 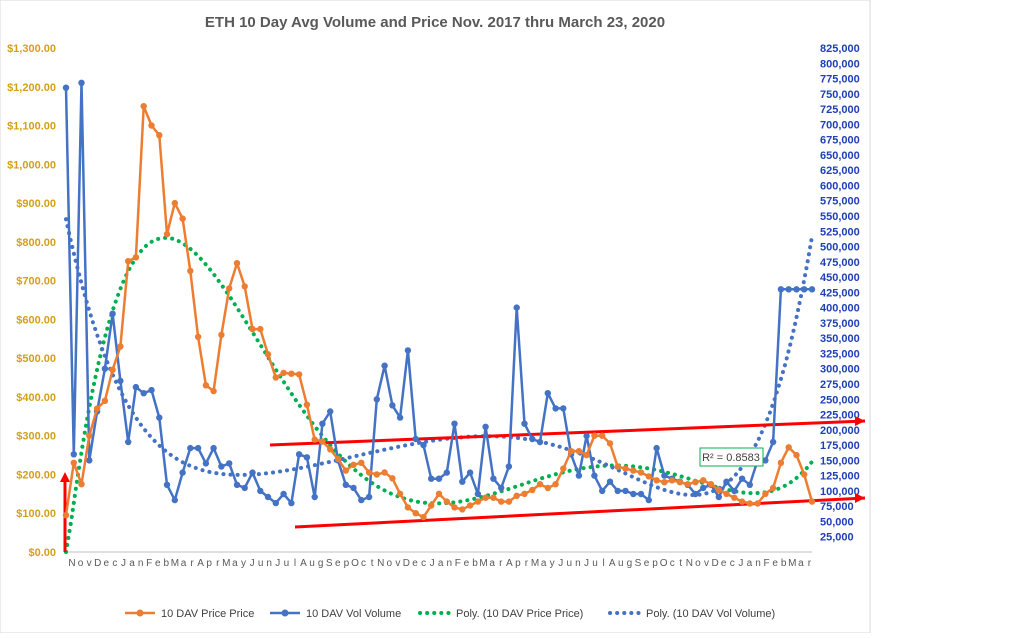 What do you see at coordinates (353, 614) in the screenshot?
I see `legend-label: 10 DAV Vol Volume` at bounding box center [353, 614].